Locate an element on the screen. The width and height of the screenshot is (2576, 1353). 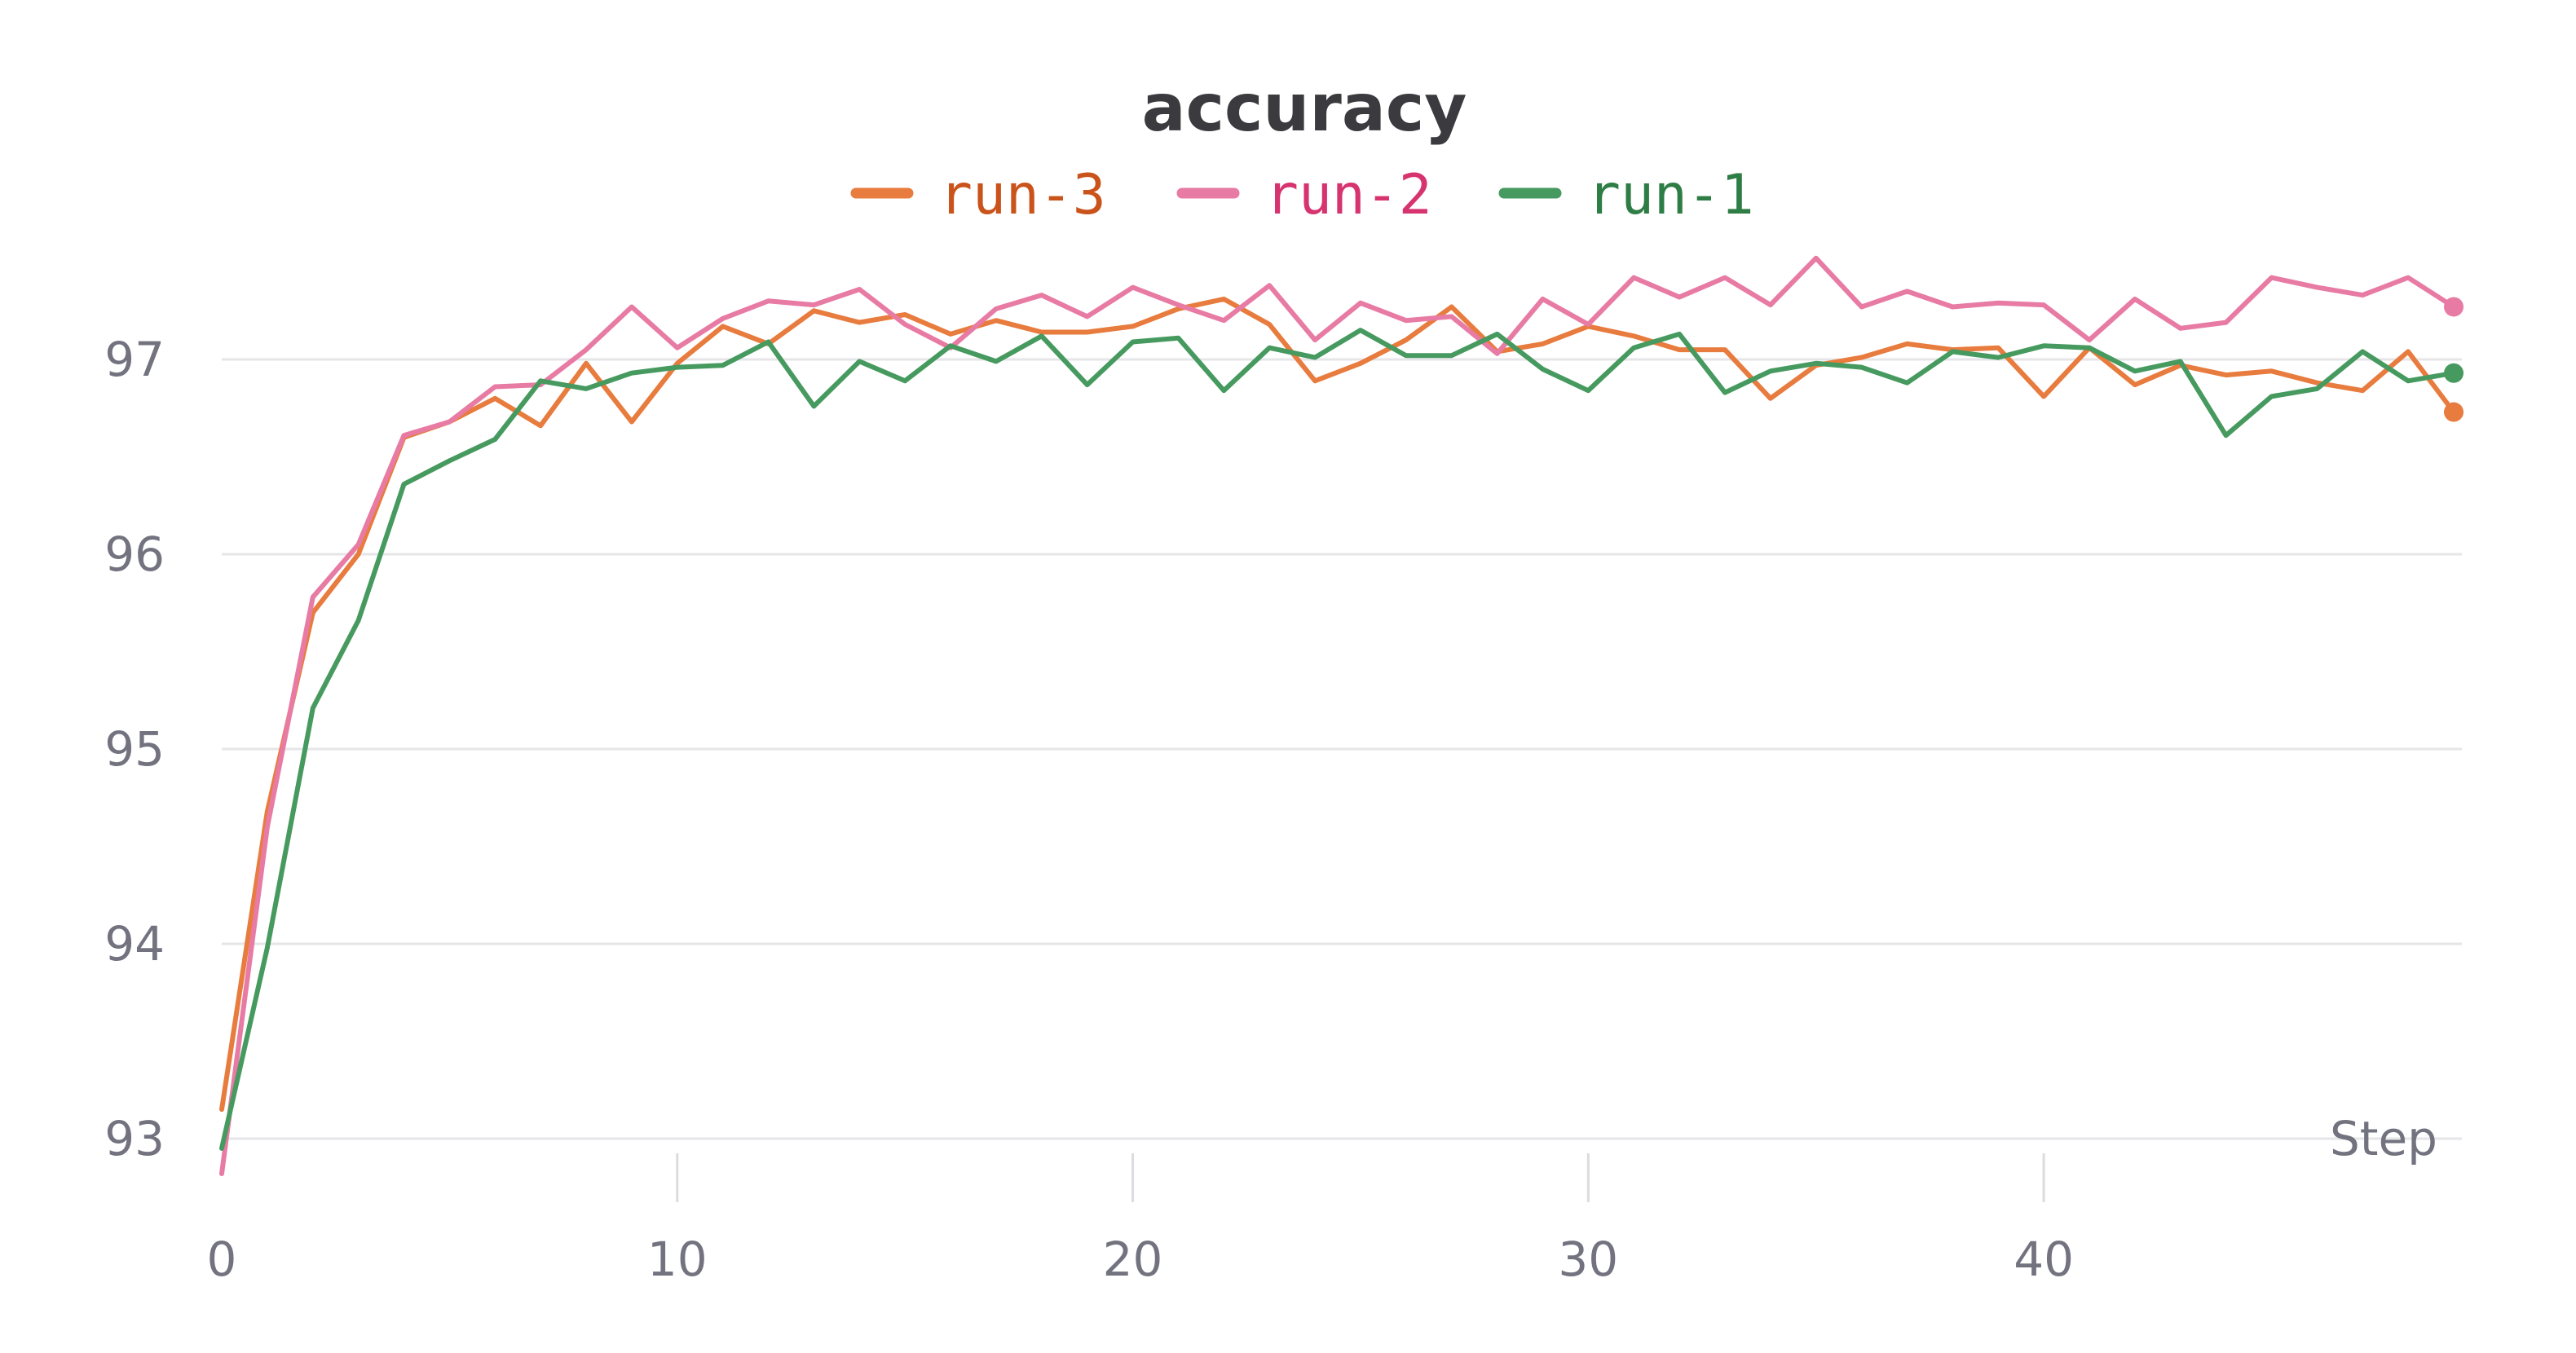
x-tick-label: 10 is located at coordinates (677, 1259).